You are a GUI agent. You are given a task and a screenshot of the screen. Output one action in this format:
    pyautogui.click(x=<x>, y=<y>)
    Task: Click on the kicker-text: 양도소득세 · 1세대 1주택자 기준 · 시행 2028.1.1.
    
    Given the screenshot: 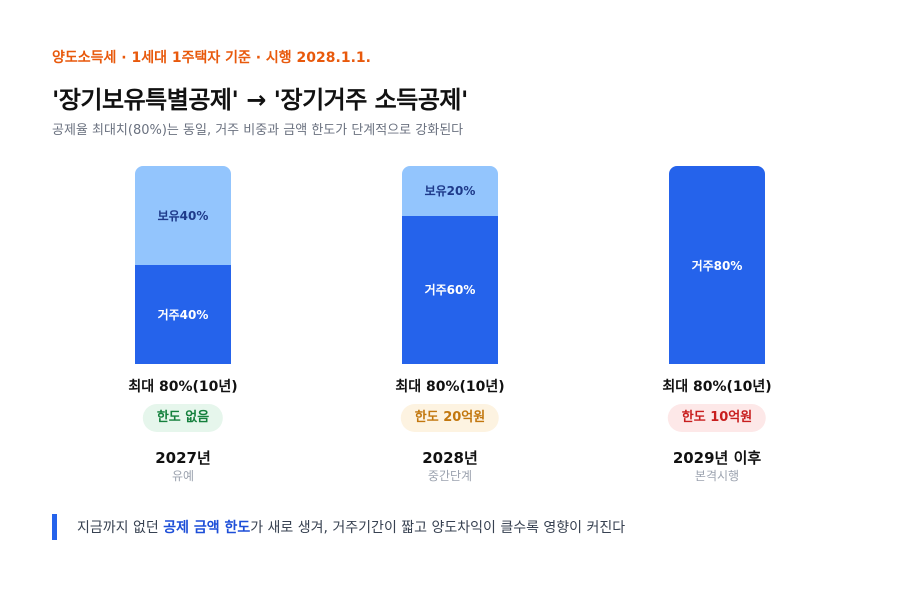 What is the action you would take?
    pyautogui.click(x=211, y=58)
    